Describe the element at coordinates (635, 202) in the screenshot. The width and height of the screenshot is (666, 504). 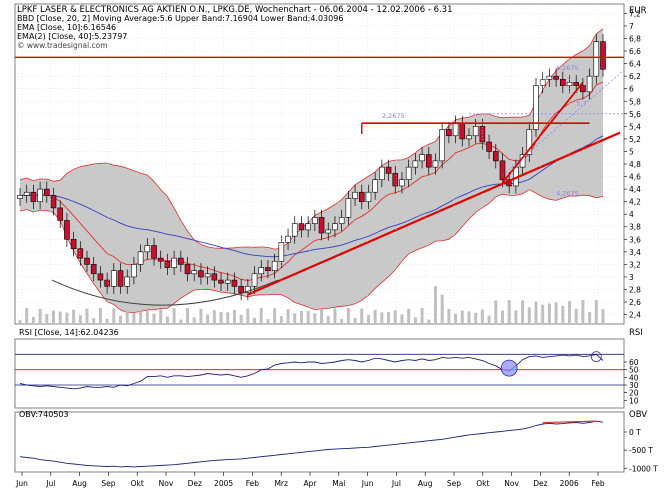
I see `price-tick-label: 4,2` at that location.